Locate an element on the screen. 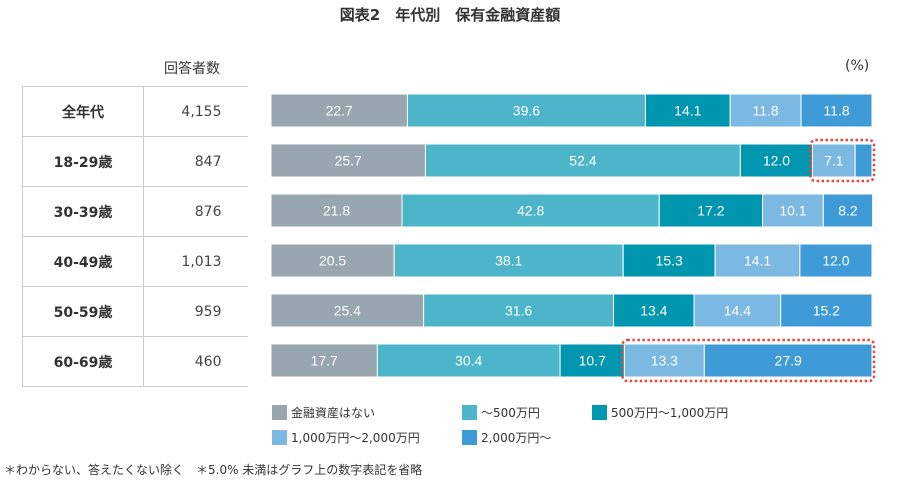 Image resolution: width=900 pixels, height=487 pixels. data-label: 8.2 is located at coordinates (848, 211).